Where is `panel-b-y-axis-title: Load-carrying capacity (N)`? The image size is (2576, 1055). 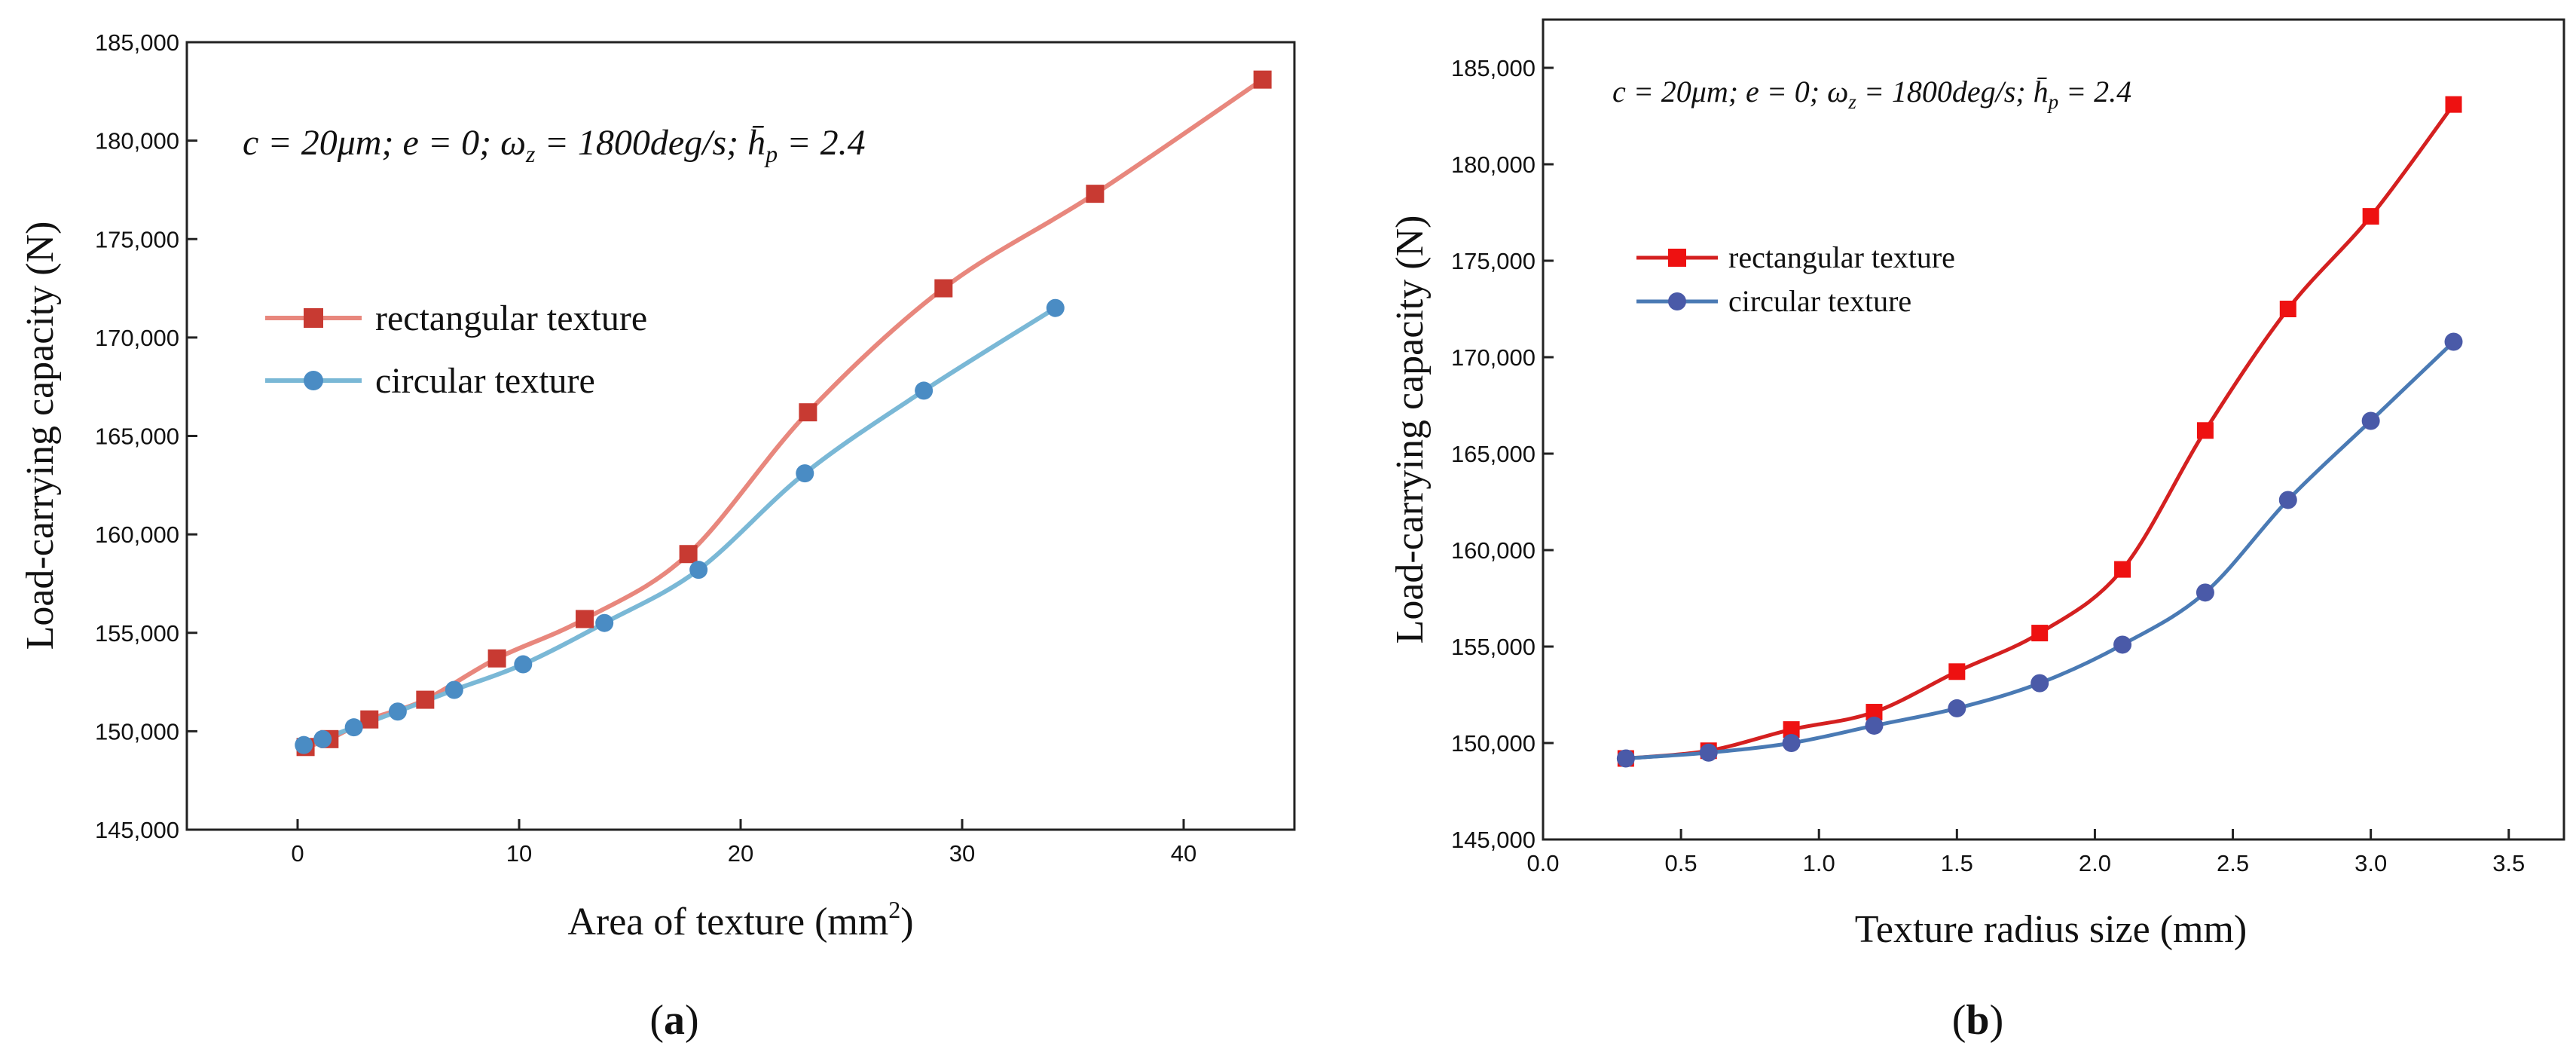
panel-b-y-axis-title: Load-carrying capacity (N) is located at coordinates (1410, 430).